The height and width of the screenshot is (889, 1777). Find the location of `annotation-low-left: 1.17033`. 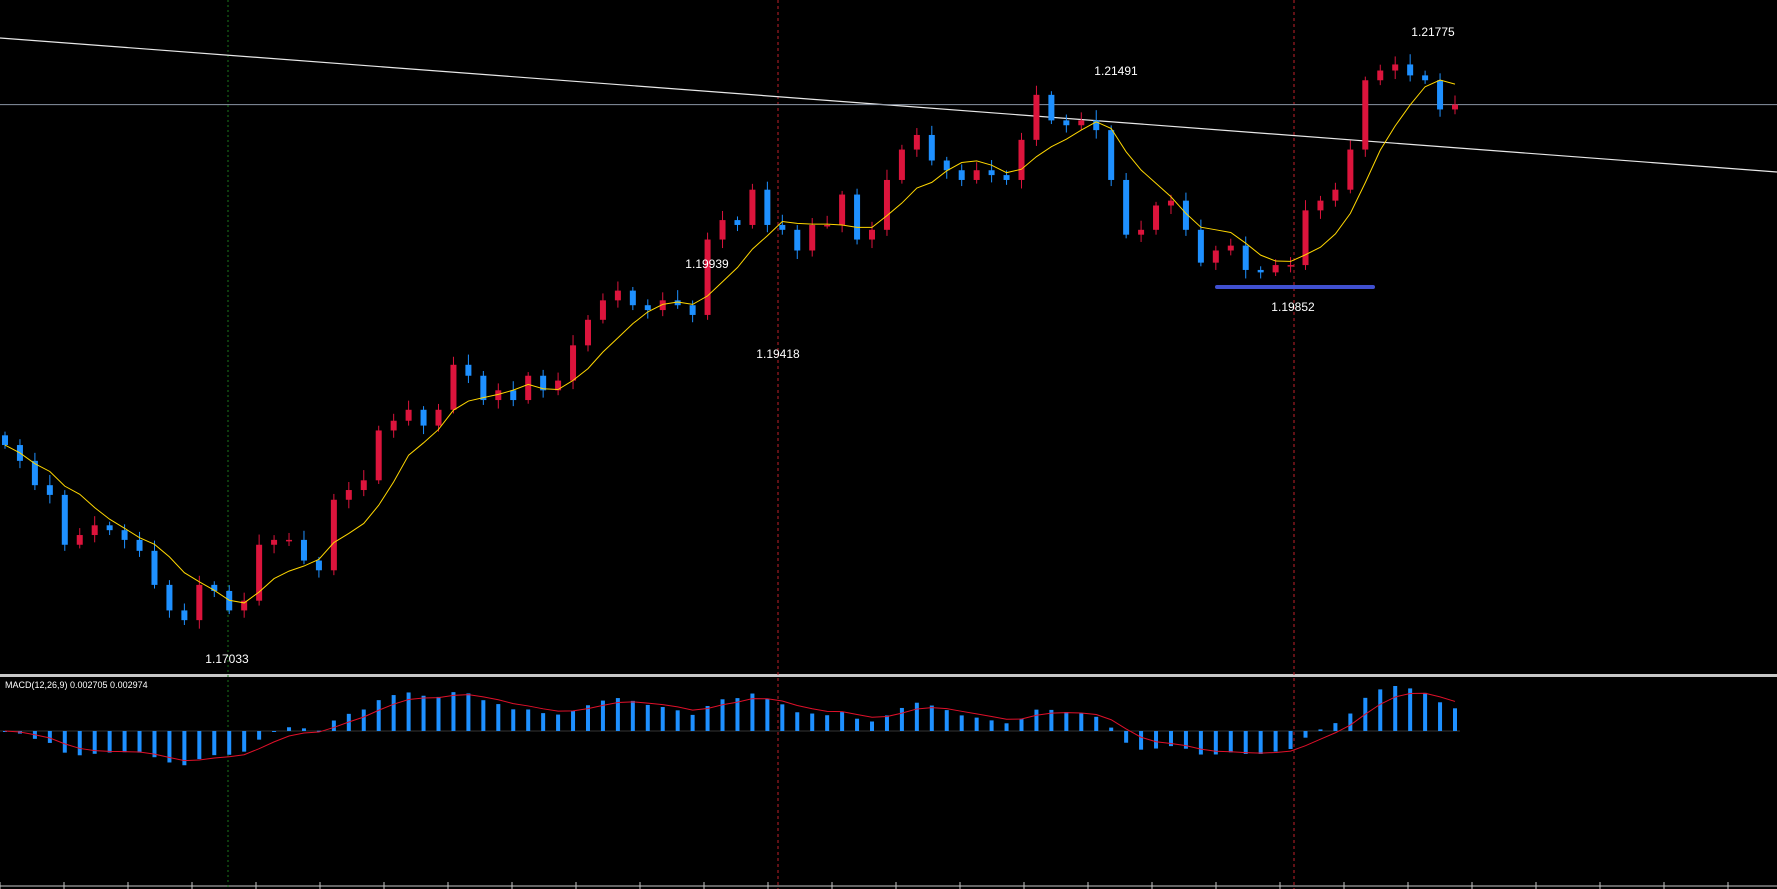

annotation-low-left: 1.17033 is located at coordinates (227, 659).